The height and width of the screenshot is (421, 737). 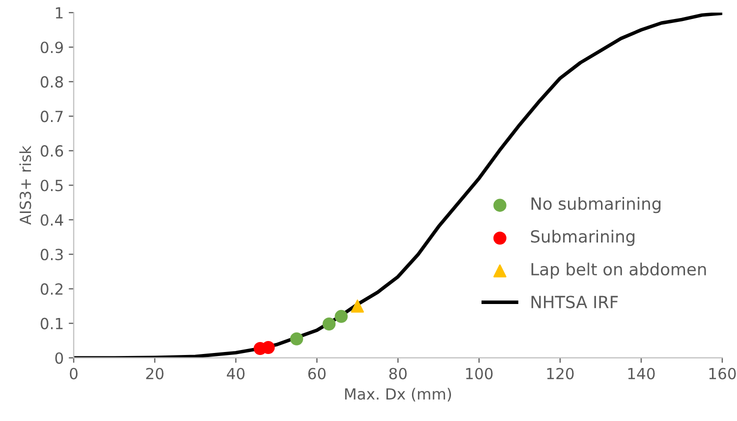 What do you see at coordinates (25, 185) in the screenshot?
I see `y-axis-title: AIS3+ risk` at bounding box center [25, 185].